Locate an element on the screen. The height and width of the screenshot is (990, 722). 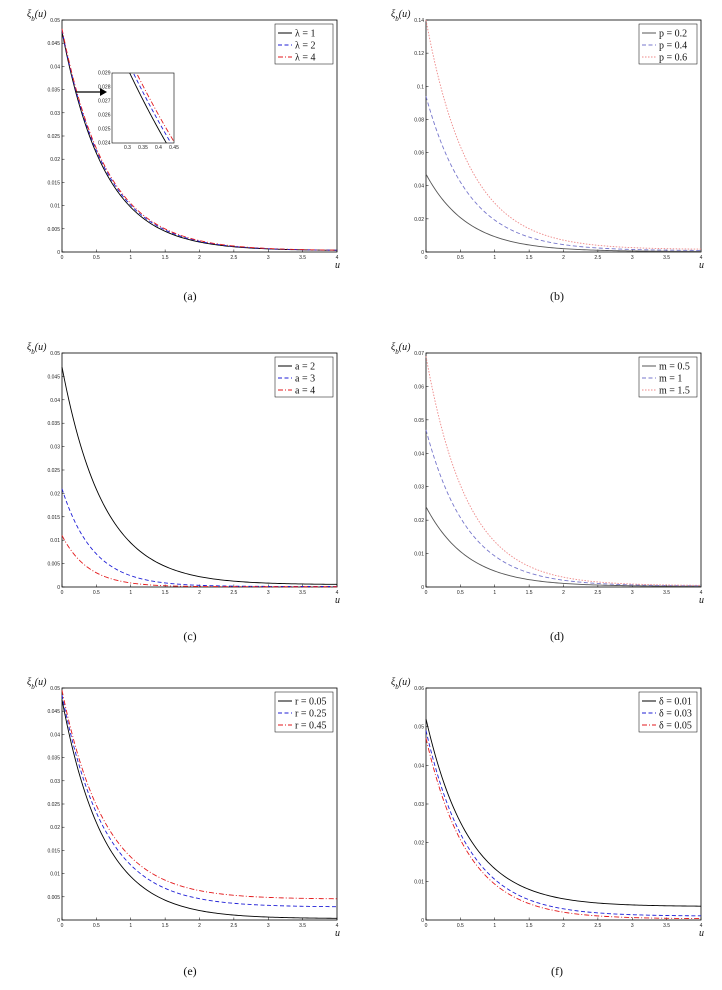
inset-y-tick-label: 0.029 is located at coordinates (104, 74).